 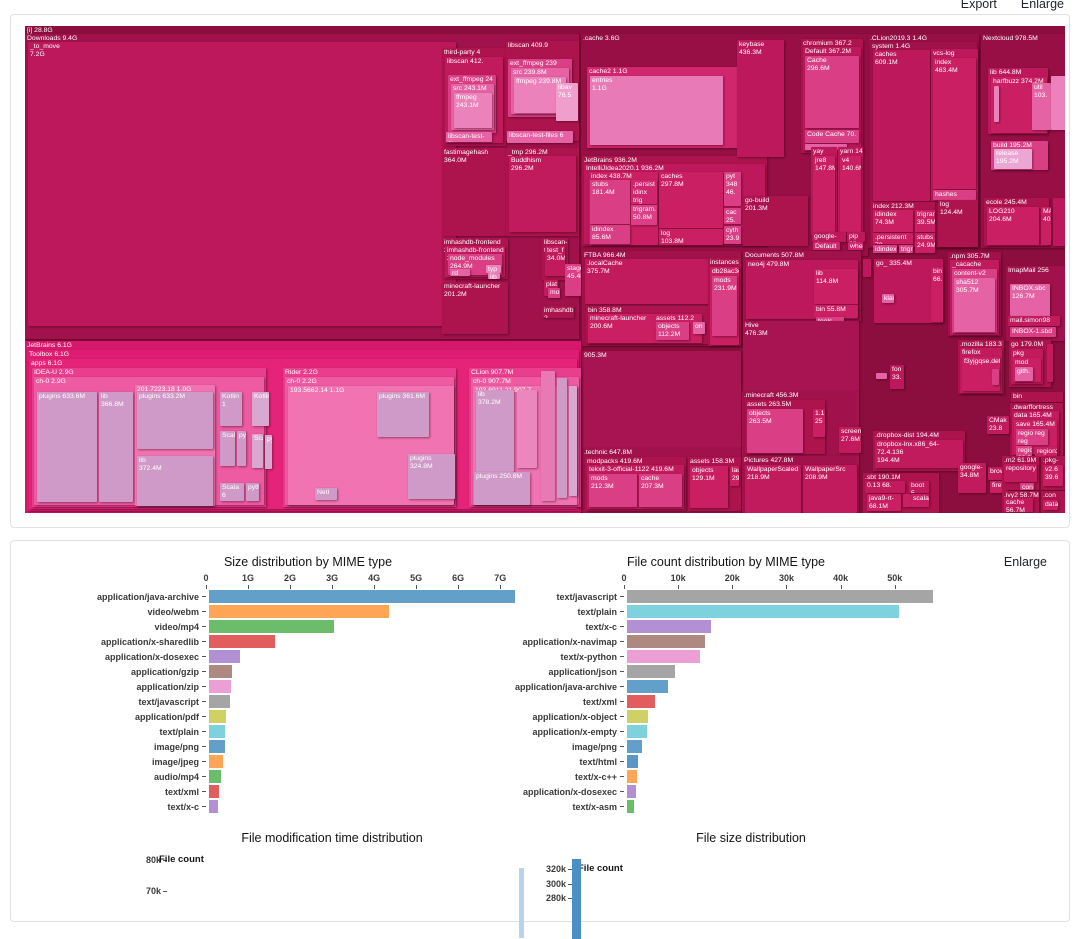 I want to click on bar-application-x-sharedlib, so click(x=242, y=641).